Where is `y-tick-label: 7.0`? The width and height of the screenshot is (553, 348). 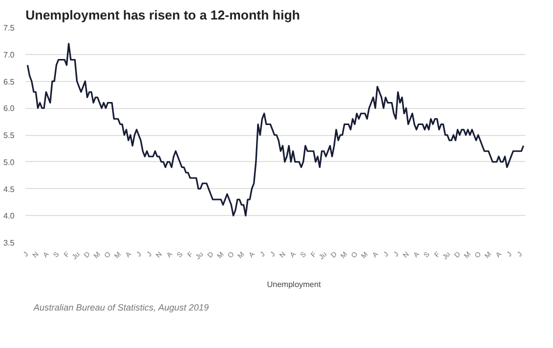
y-tick-label: 7.0 is located at coordinates (9, 55).